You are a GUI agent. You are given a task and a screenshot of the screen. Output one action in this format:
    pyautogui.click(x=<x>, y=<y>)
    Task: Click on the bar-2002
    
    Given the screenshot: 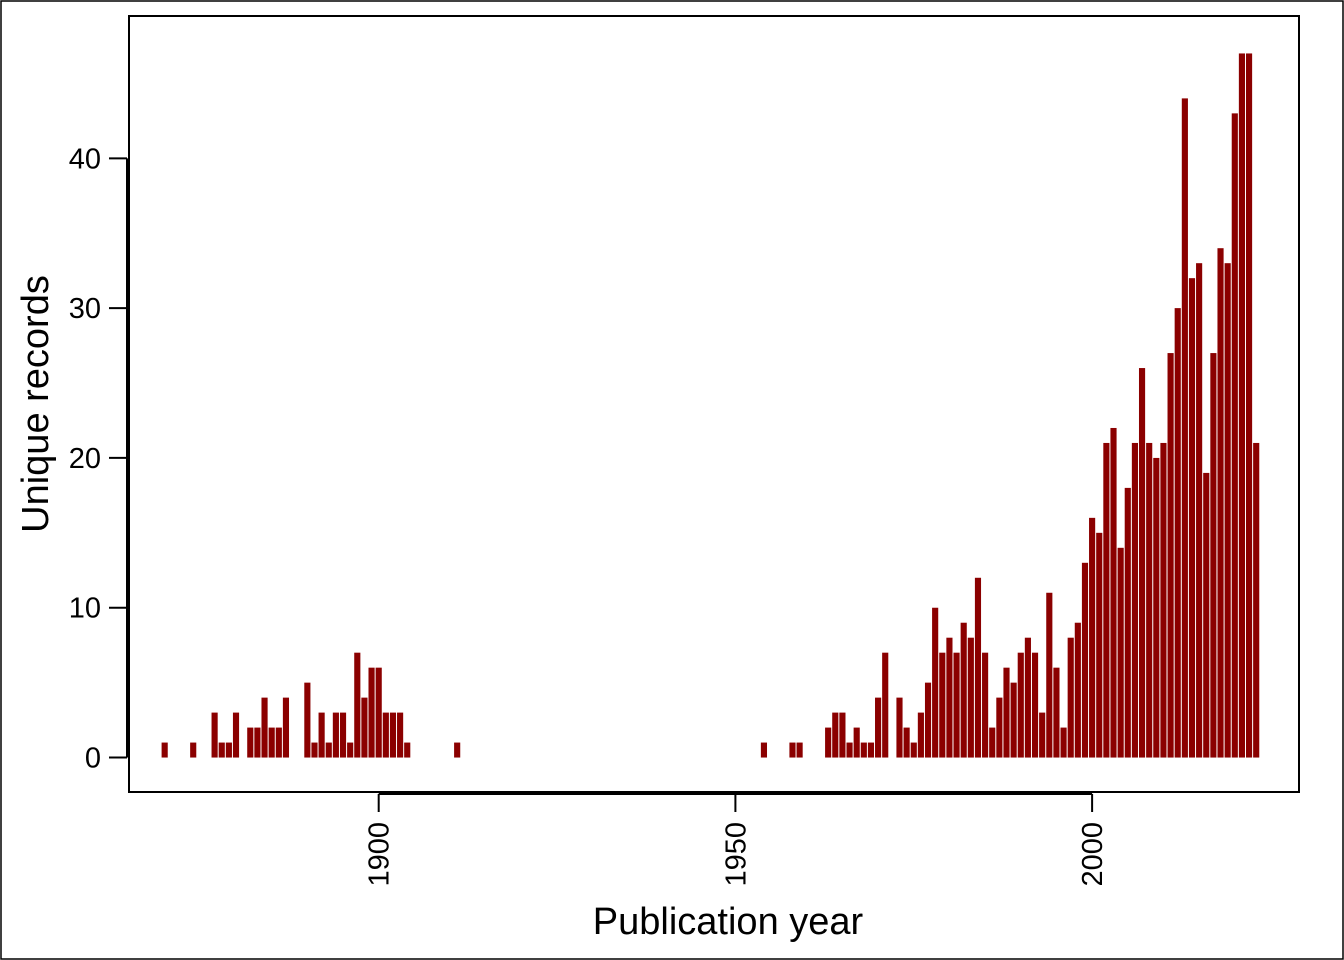 What is the action you would take?
    pyautogui.click(x=1106, y=600)
    